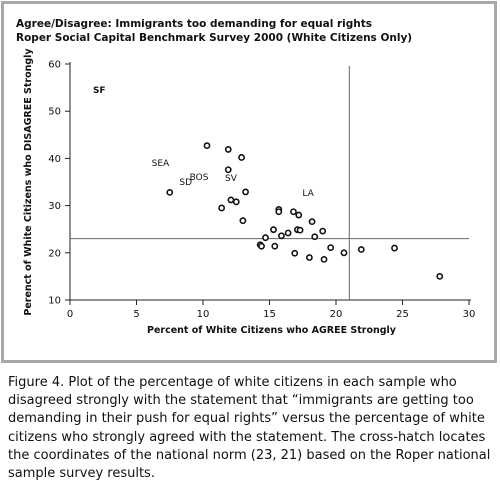 The width and height of the screenshot is (500, 483). Describe the element at coordinates (308, 194) in the screenshot. I see `point-annotation: LA` at that location.